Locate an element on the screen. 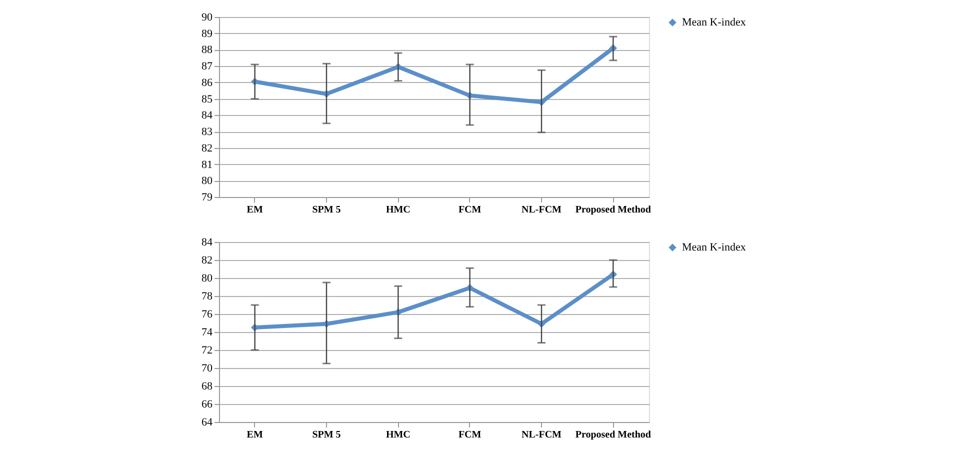  y-tick-label: 72 is located at coordinates (207, 350).